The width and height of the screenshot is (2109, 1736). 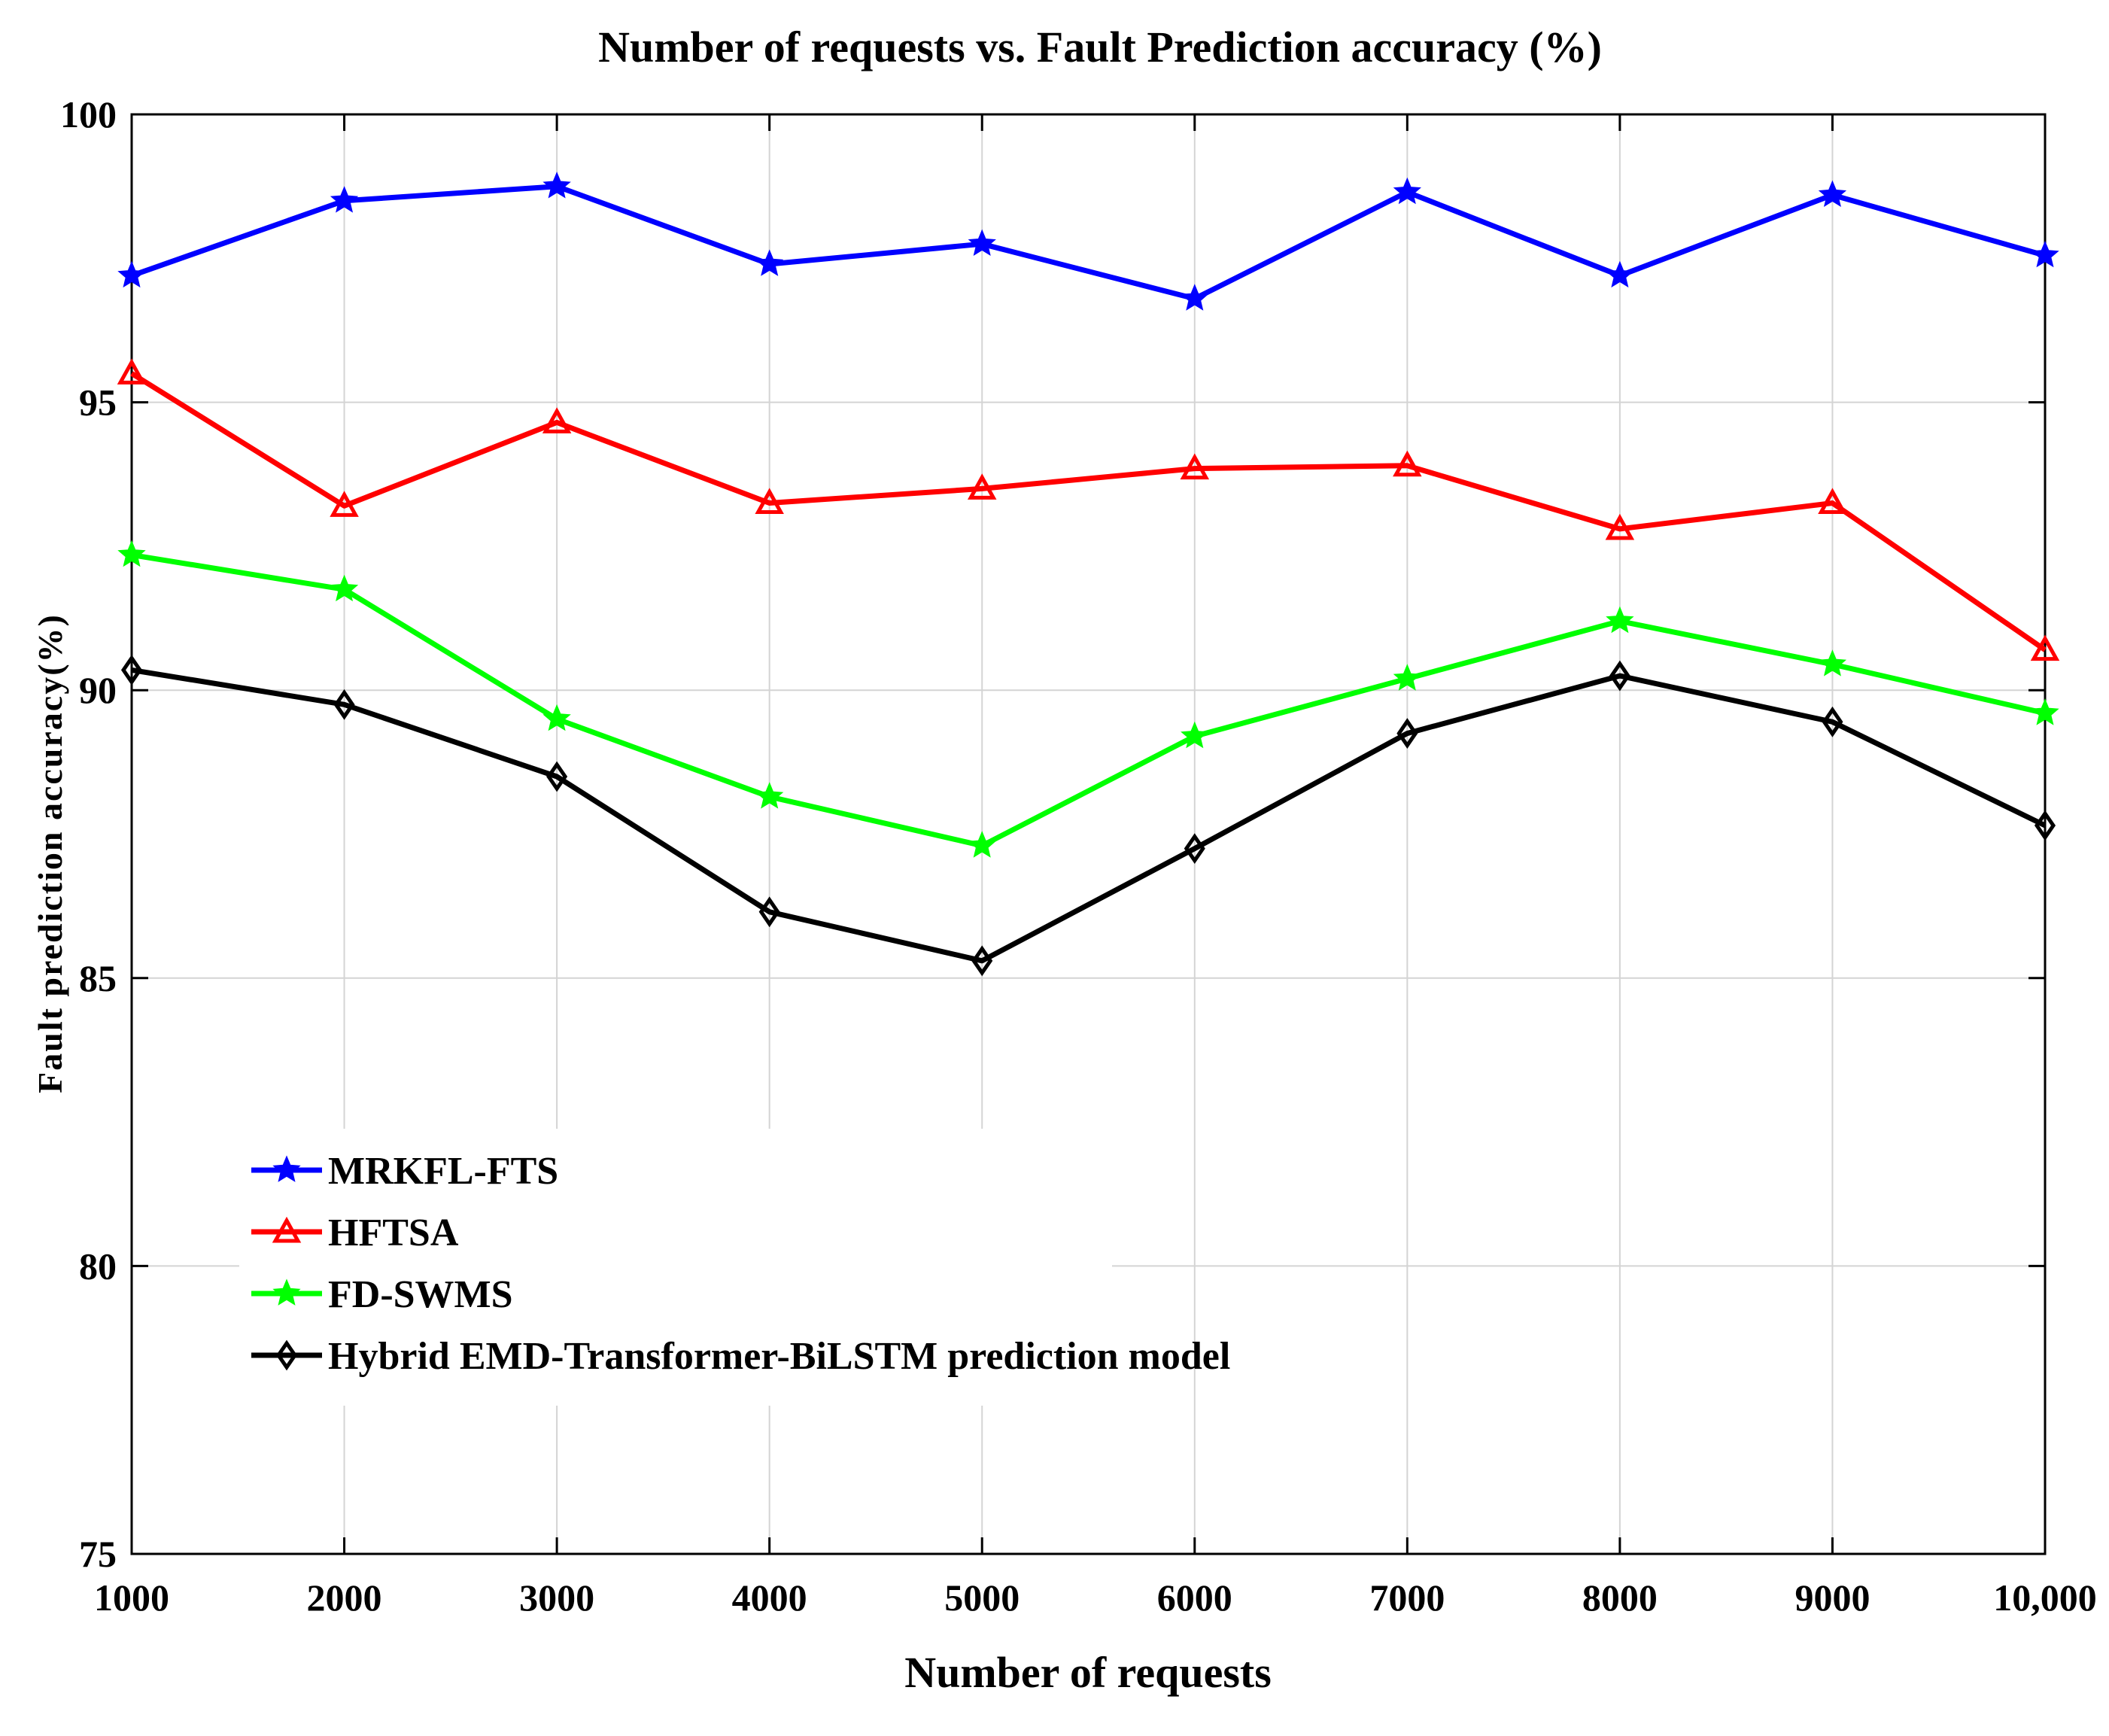 I want to click on x-tick-label: 5000, so click(x=982, y=1597).